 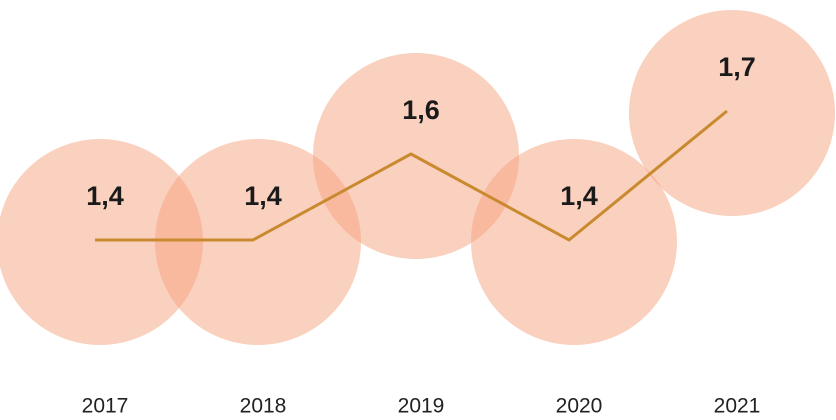 I want to click on value-label: 1,6, so click(x=421, y=110).